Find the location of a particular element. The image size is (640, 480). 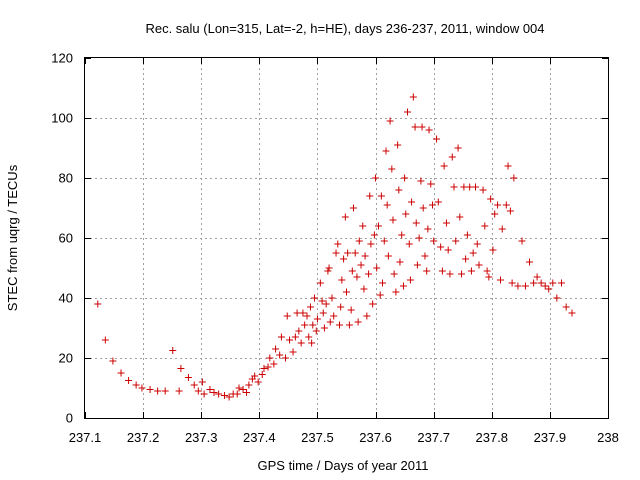

y-tick-label: 20 is located at coordinates (66, 358).